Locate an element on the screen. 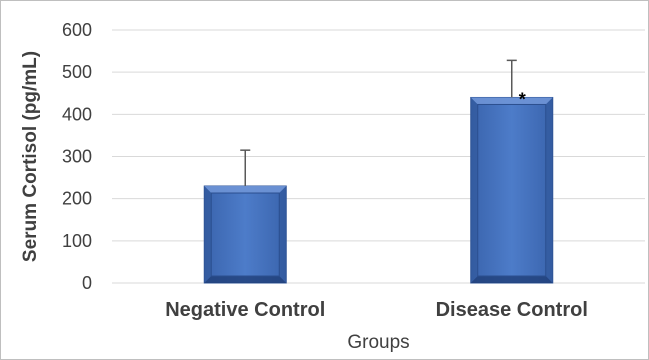 The image size is (649, 360). y-tick-labels: 0 100 200 300 400 500 600 is located at coordinates (77, 156).